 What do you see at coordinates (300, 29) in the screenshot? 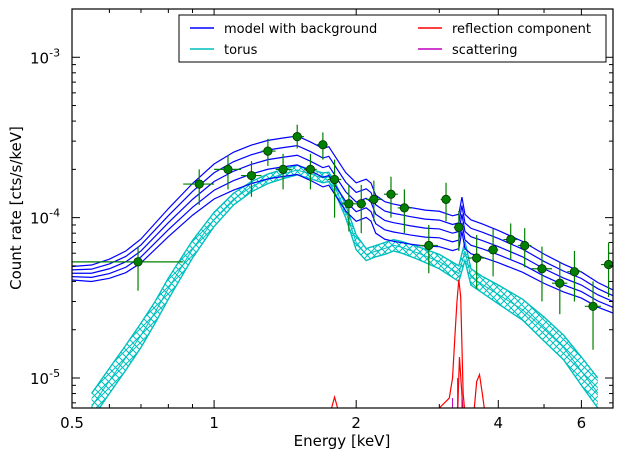
I see `legend-label: model with background` at bounding box center [300, 29].